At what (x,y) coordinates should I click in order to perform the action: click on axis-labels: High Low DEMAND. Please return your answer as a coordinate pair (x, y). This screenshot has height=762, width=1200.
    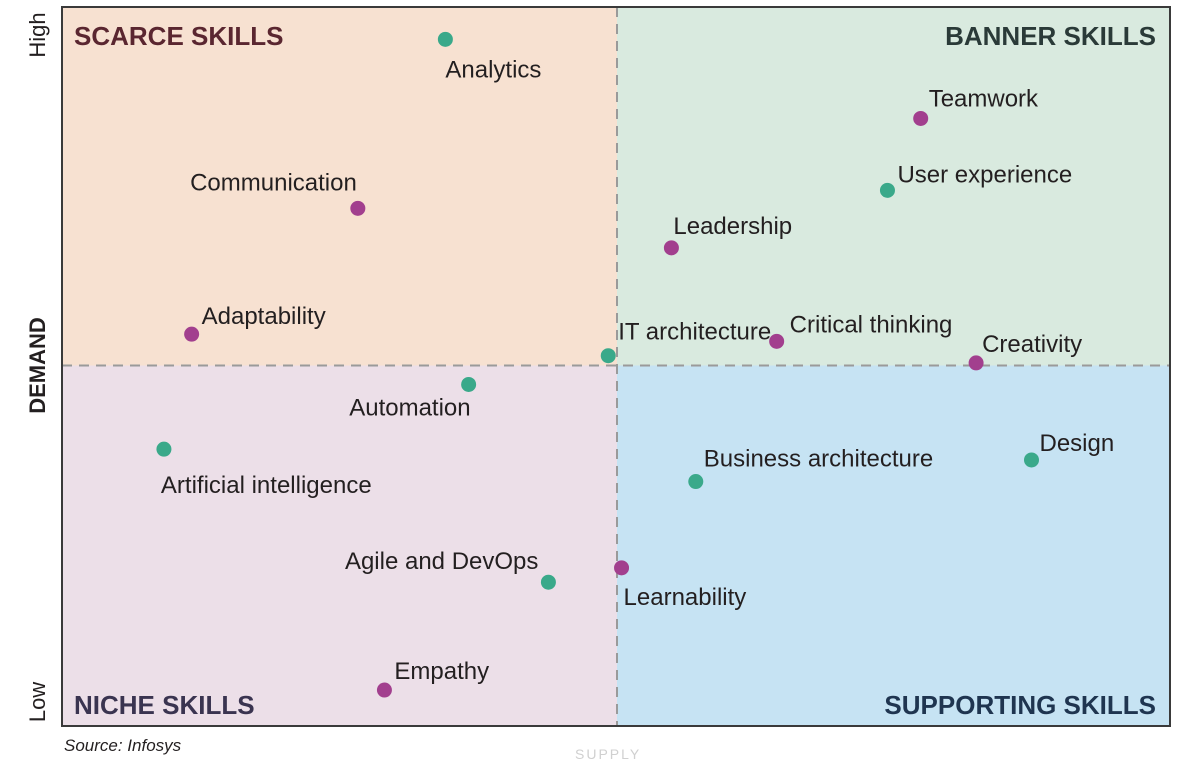
    Looking at the image, I should click on (37, 367).